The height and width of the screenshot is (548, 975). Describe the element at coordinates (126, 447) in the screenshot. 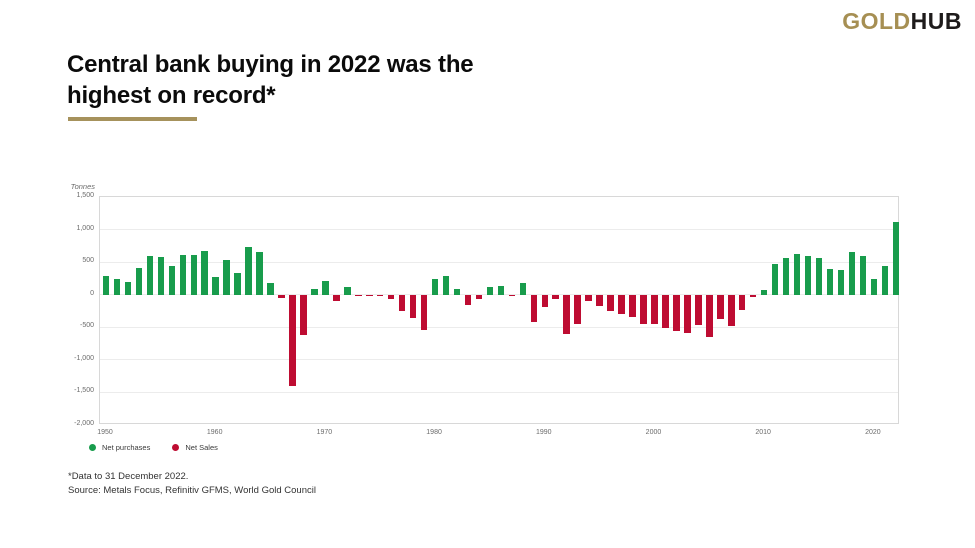

I see `legend-label: Net purchases` at that location.